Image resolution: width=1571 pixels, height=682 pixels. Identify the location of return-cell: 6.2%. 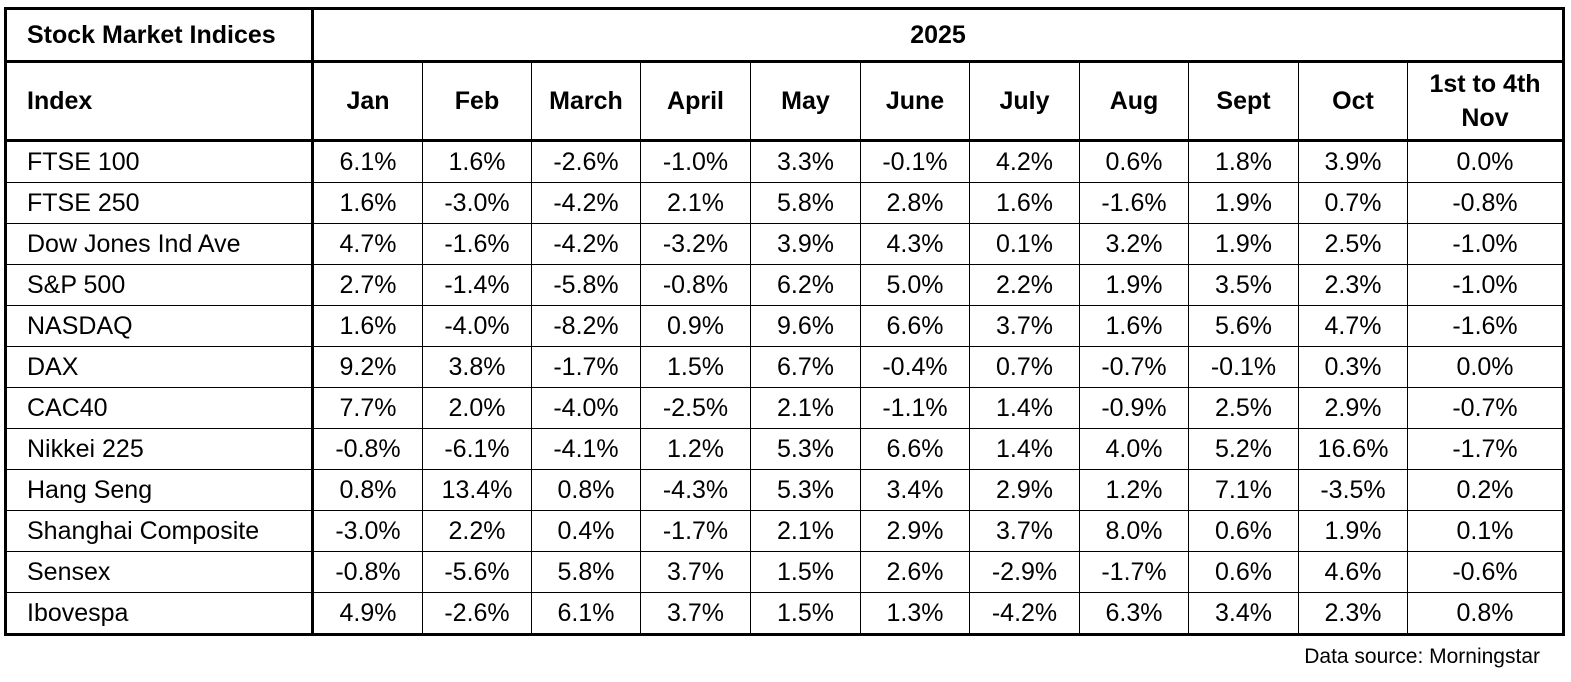
(805, 285).